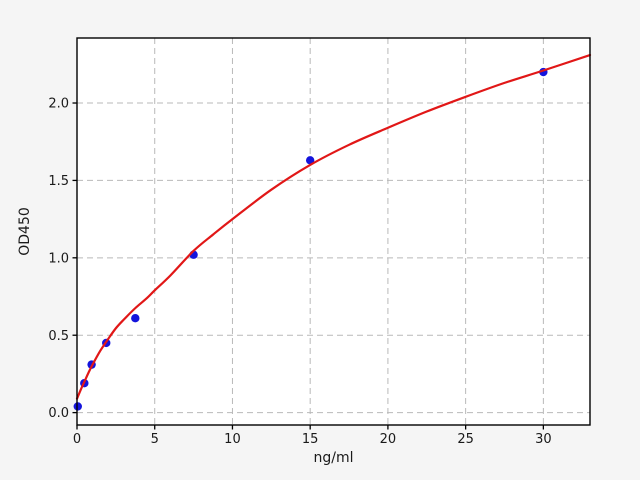 This screenshot has height=480, width=640. I want to click on y-tick-label: 0.0, so click(58, 413).